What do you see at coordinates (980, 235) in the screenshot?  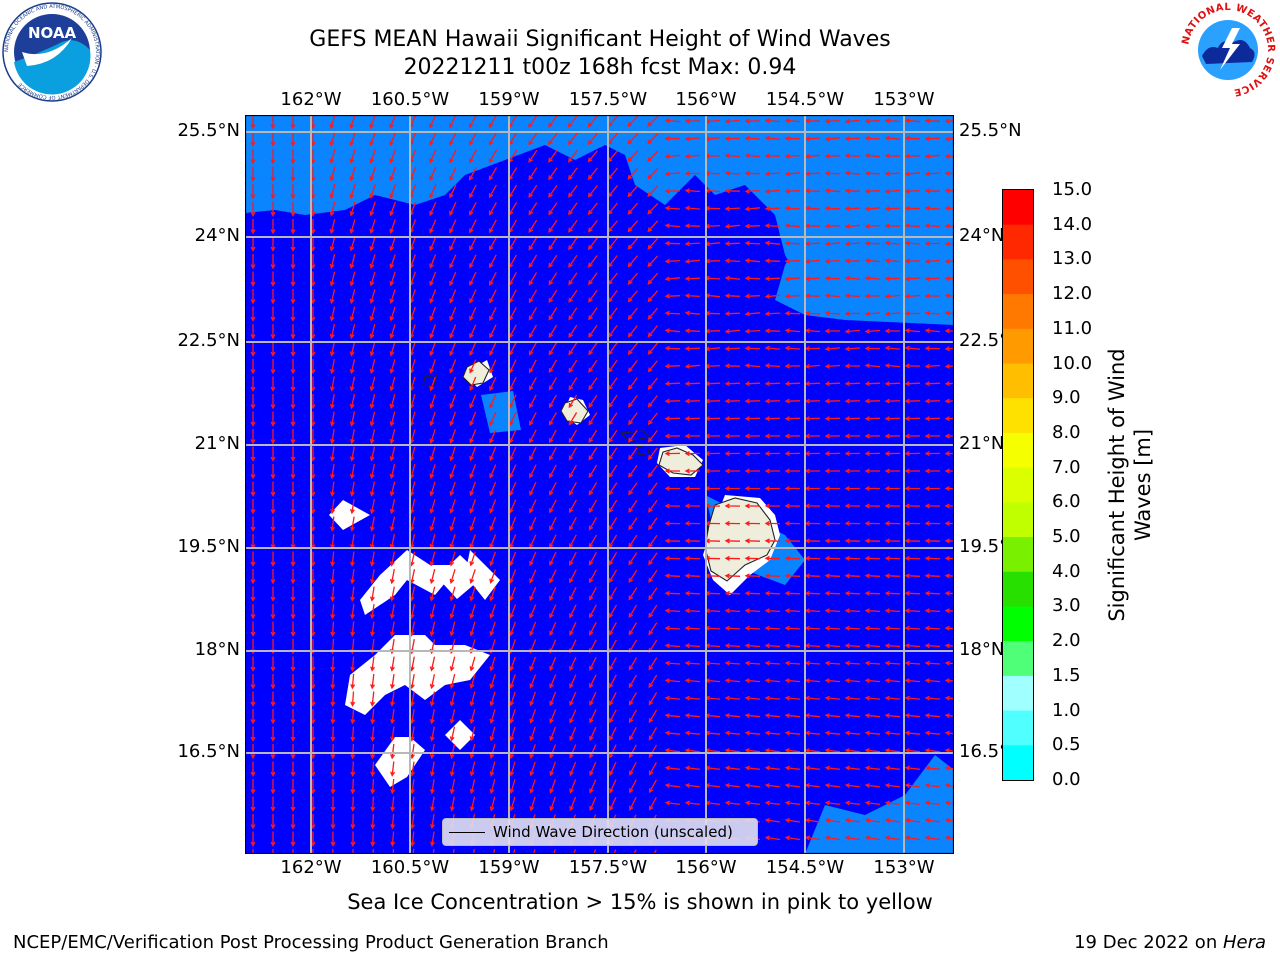 I see `right-lat-label: 24°N` at bounding box center [980, 235].